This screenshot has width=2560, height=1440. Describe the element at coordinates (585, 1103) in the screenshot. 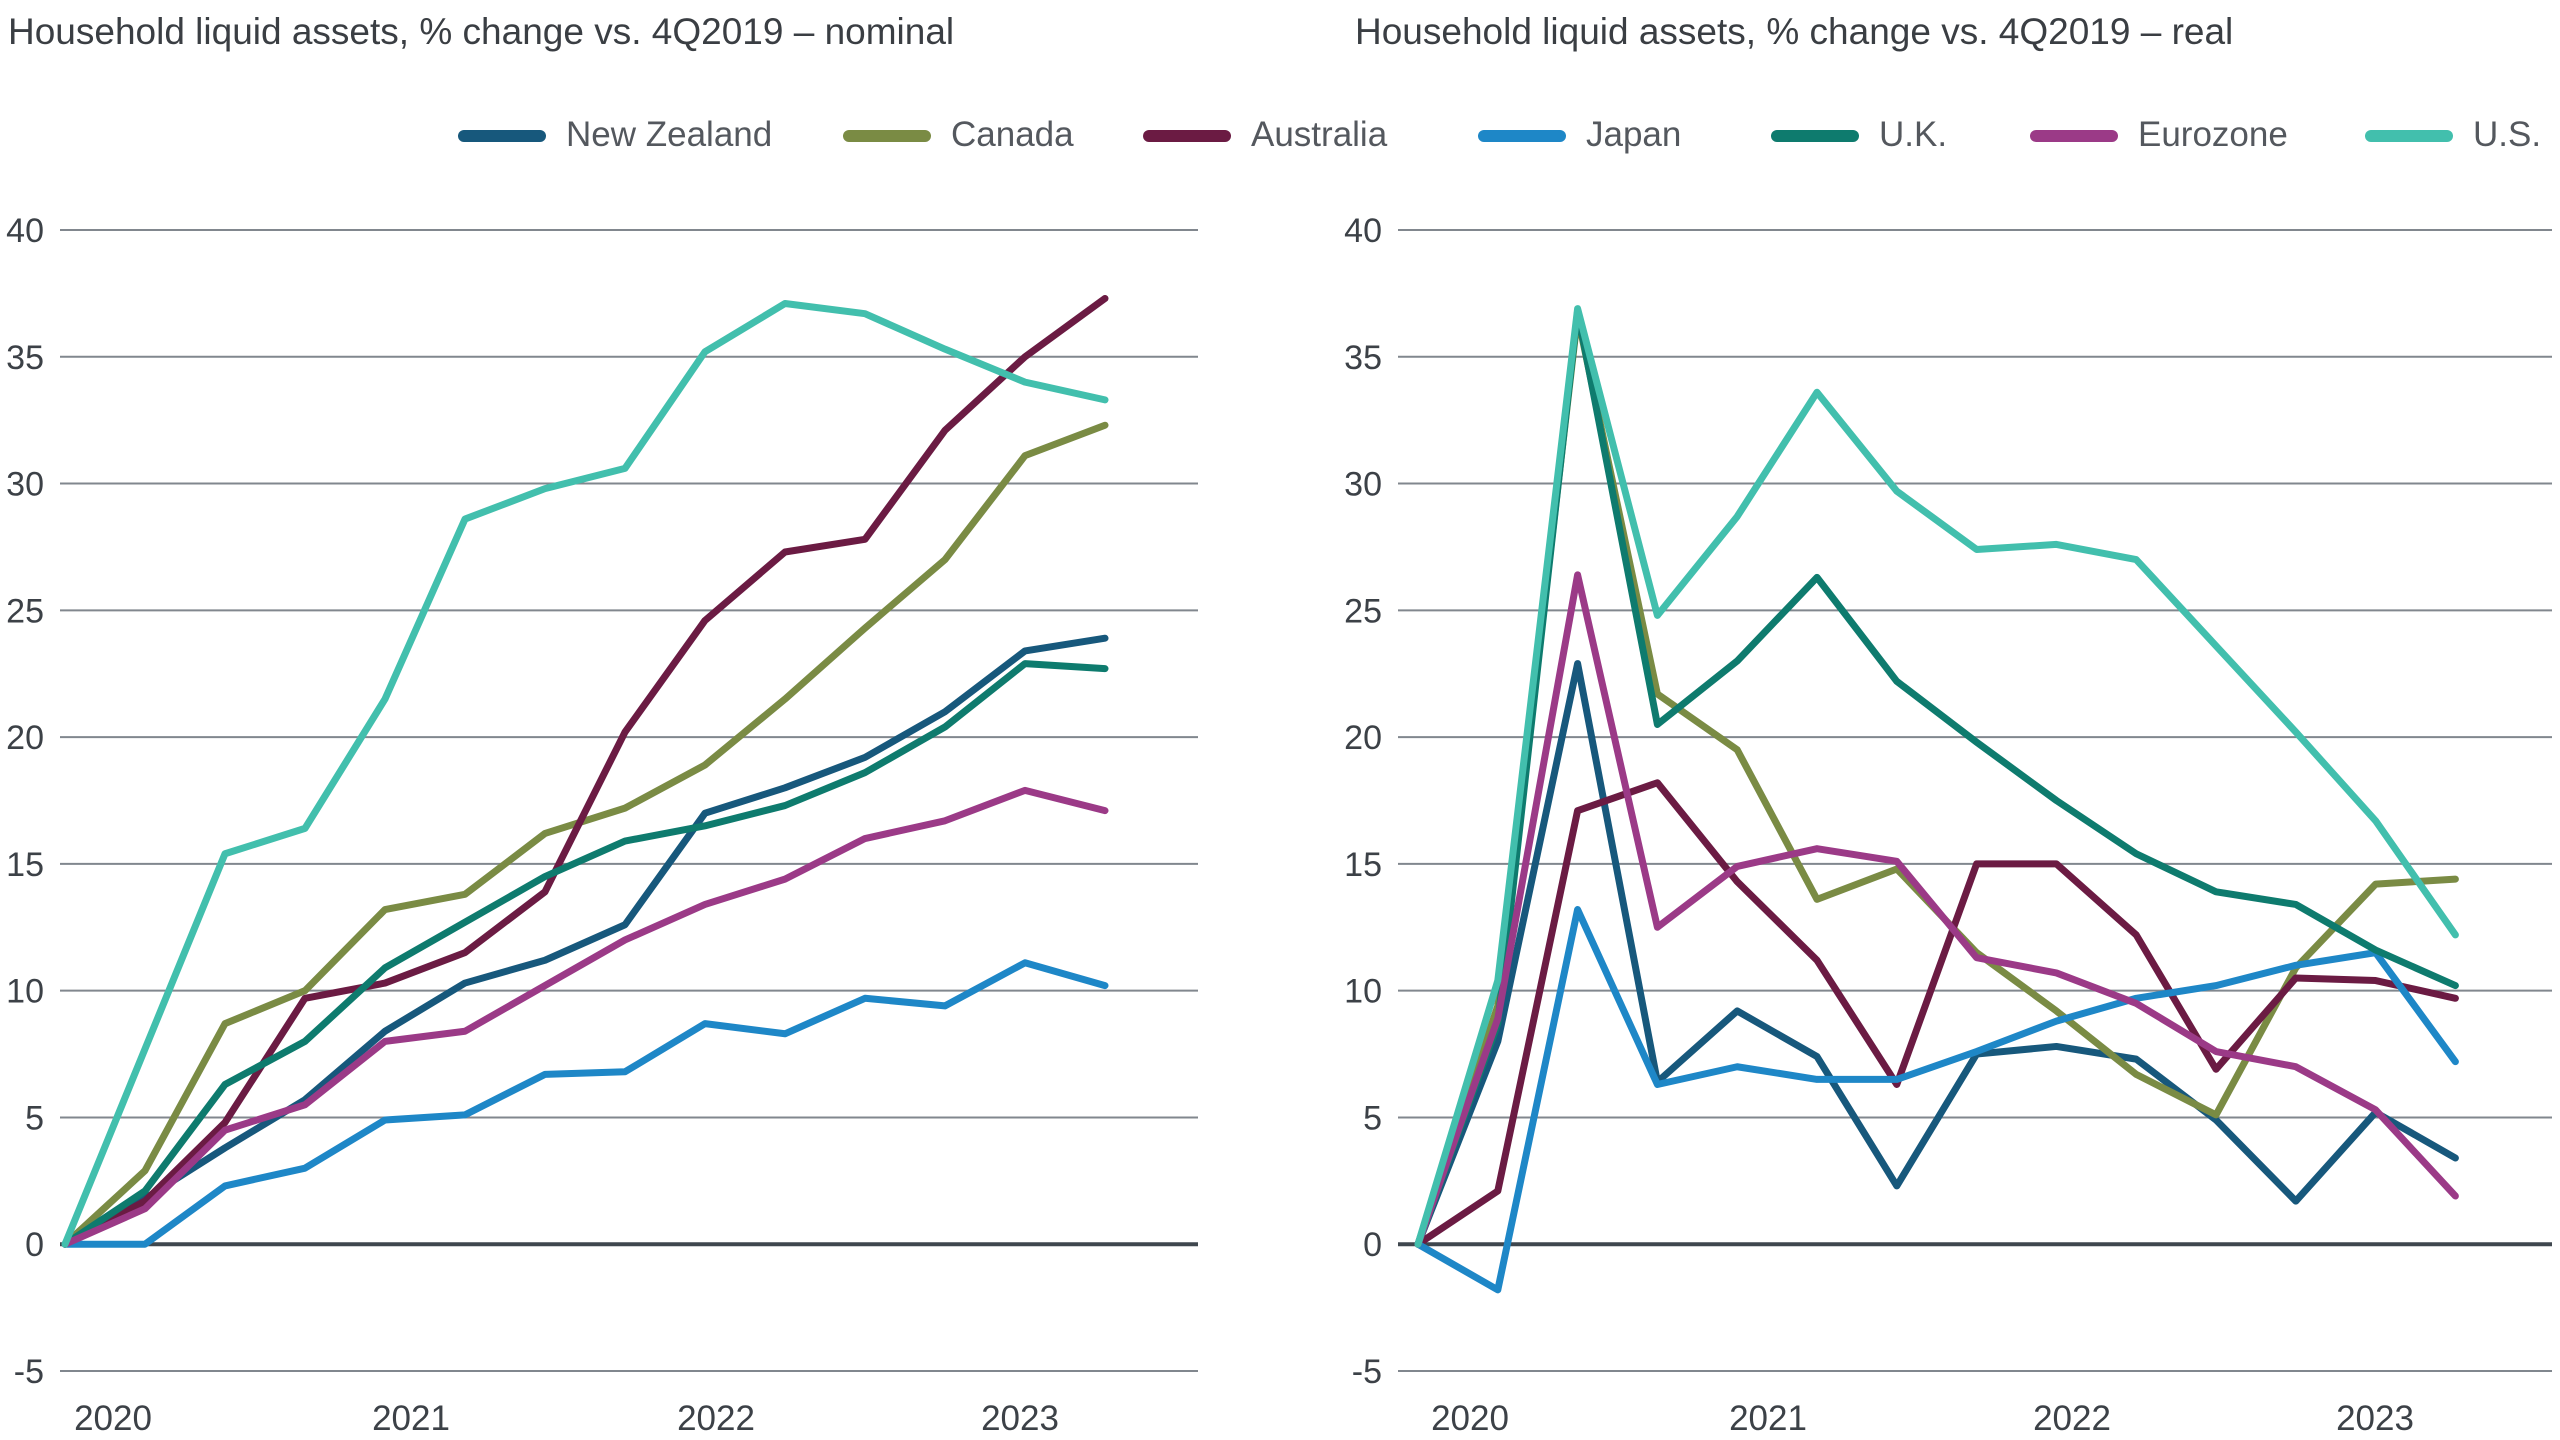

I see `series-line-japan-nominal` at that location.